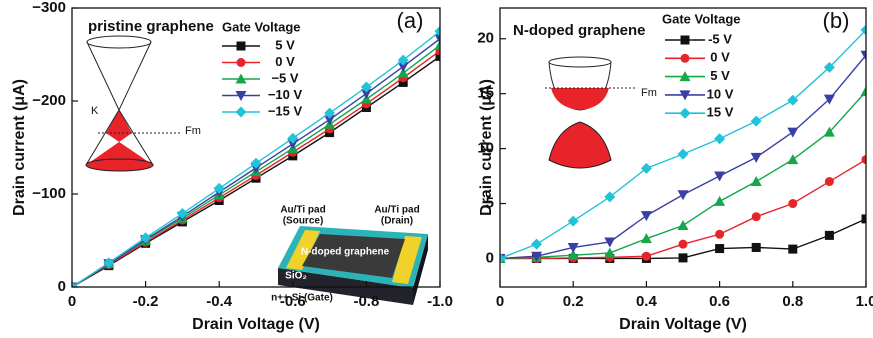  Describe the element at coordinates (49, 8) in the screenshot. I see `y-tick-label: −300` at that location.